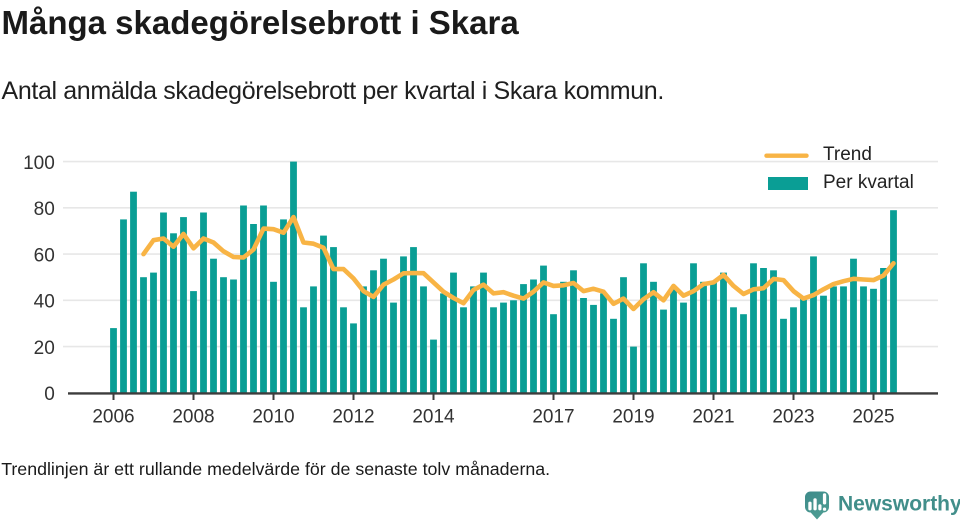 The image size is (960, 520). What do you see at coordinates (39, 163) in the screenshot?
I see `svg-text: 100` at bounding box center [39, 163].